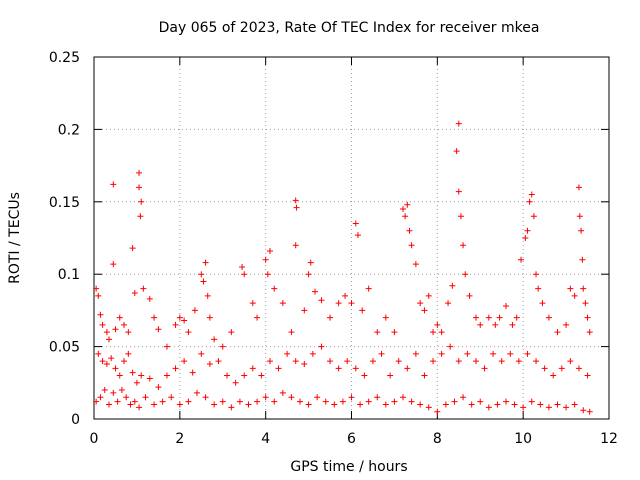  Describe the element at coordinates (69, 130) in the screenshot. I see `y-tick-label: 0.2` at that location.